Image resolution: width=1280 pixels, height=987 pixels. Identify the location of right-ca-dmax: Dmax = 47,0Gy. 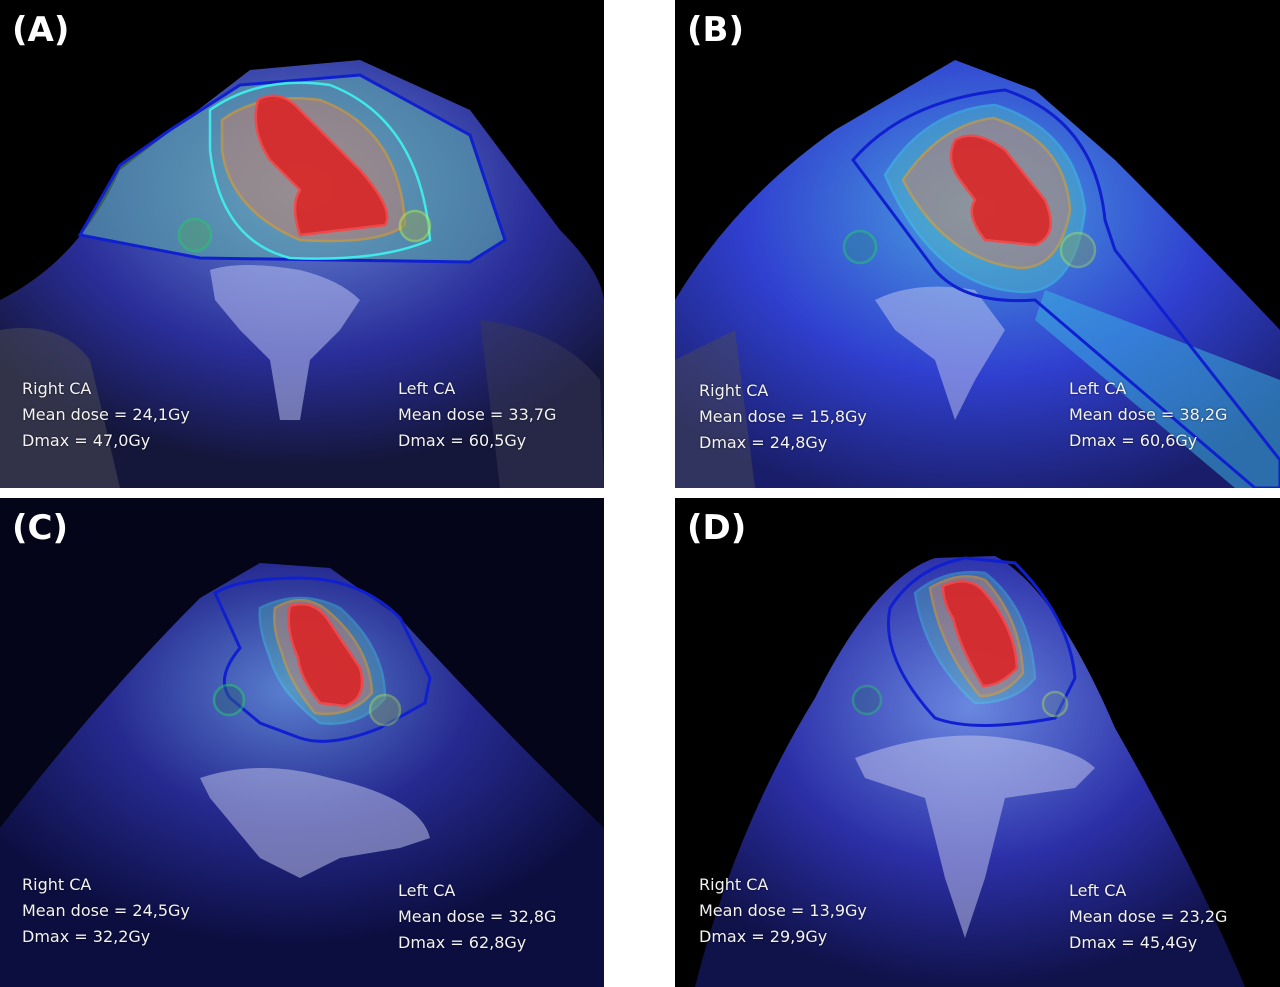
(86, 440).